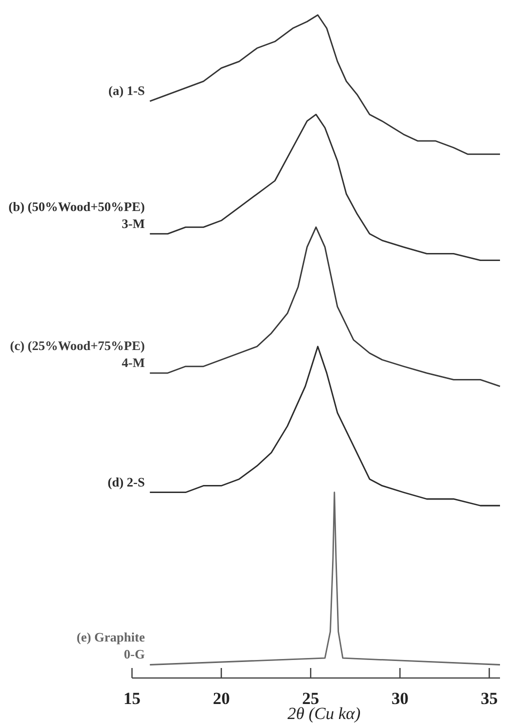  What do you see at coordinates (76, 214) in the screenshot?
I see `series-label: (b) (50%Wood+50%PE) 3-M` at bounding box center [76, 214].